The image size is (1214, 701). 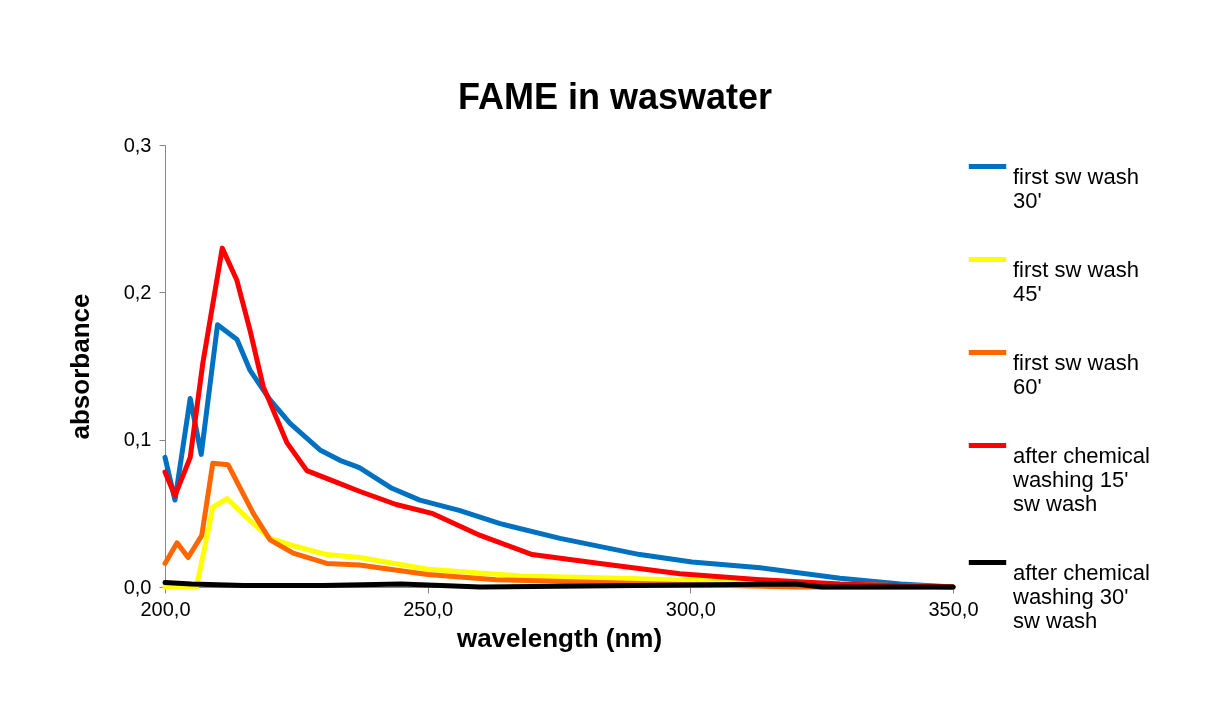 I want to click on y-tick-label: 0,3, so click(x=137, y=144).